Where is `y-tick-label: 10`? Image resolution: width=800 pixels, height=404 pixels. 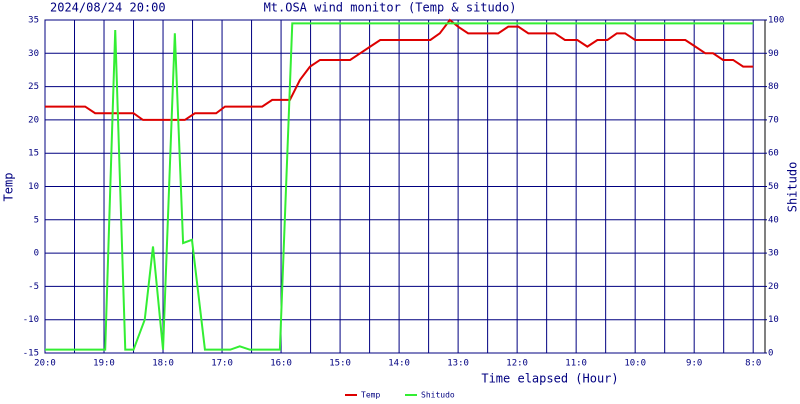
y-tick-label: 10 is located at coordinates (33, 187).